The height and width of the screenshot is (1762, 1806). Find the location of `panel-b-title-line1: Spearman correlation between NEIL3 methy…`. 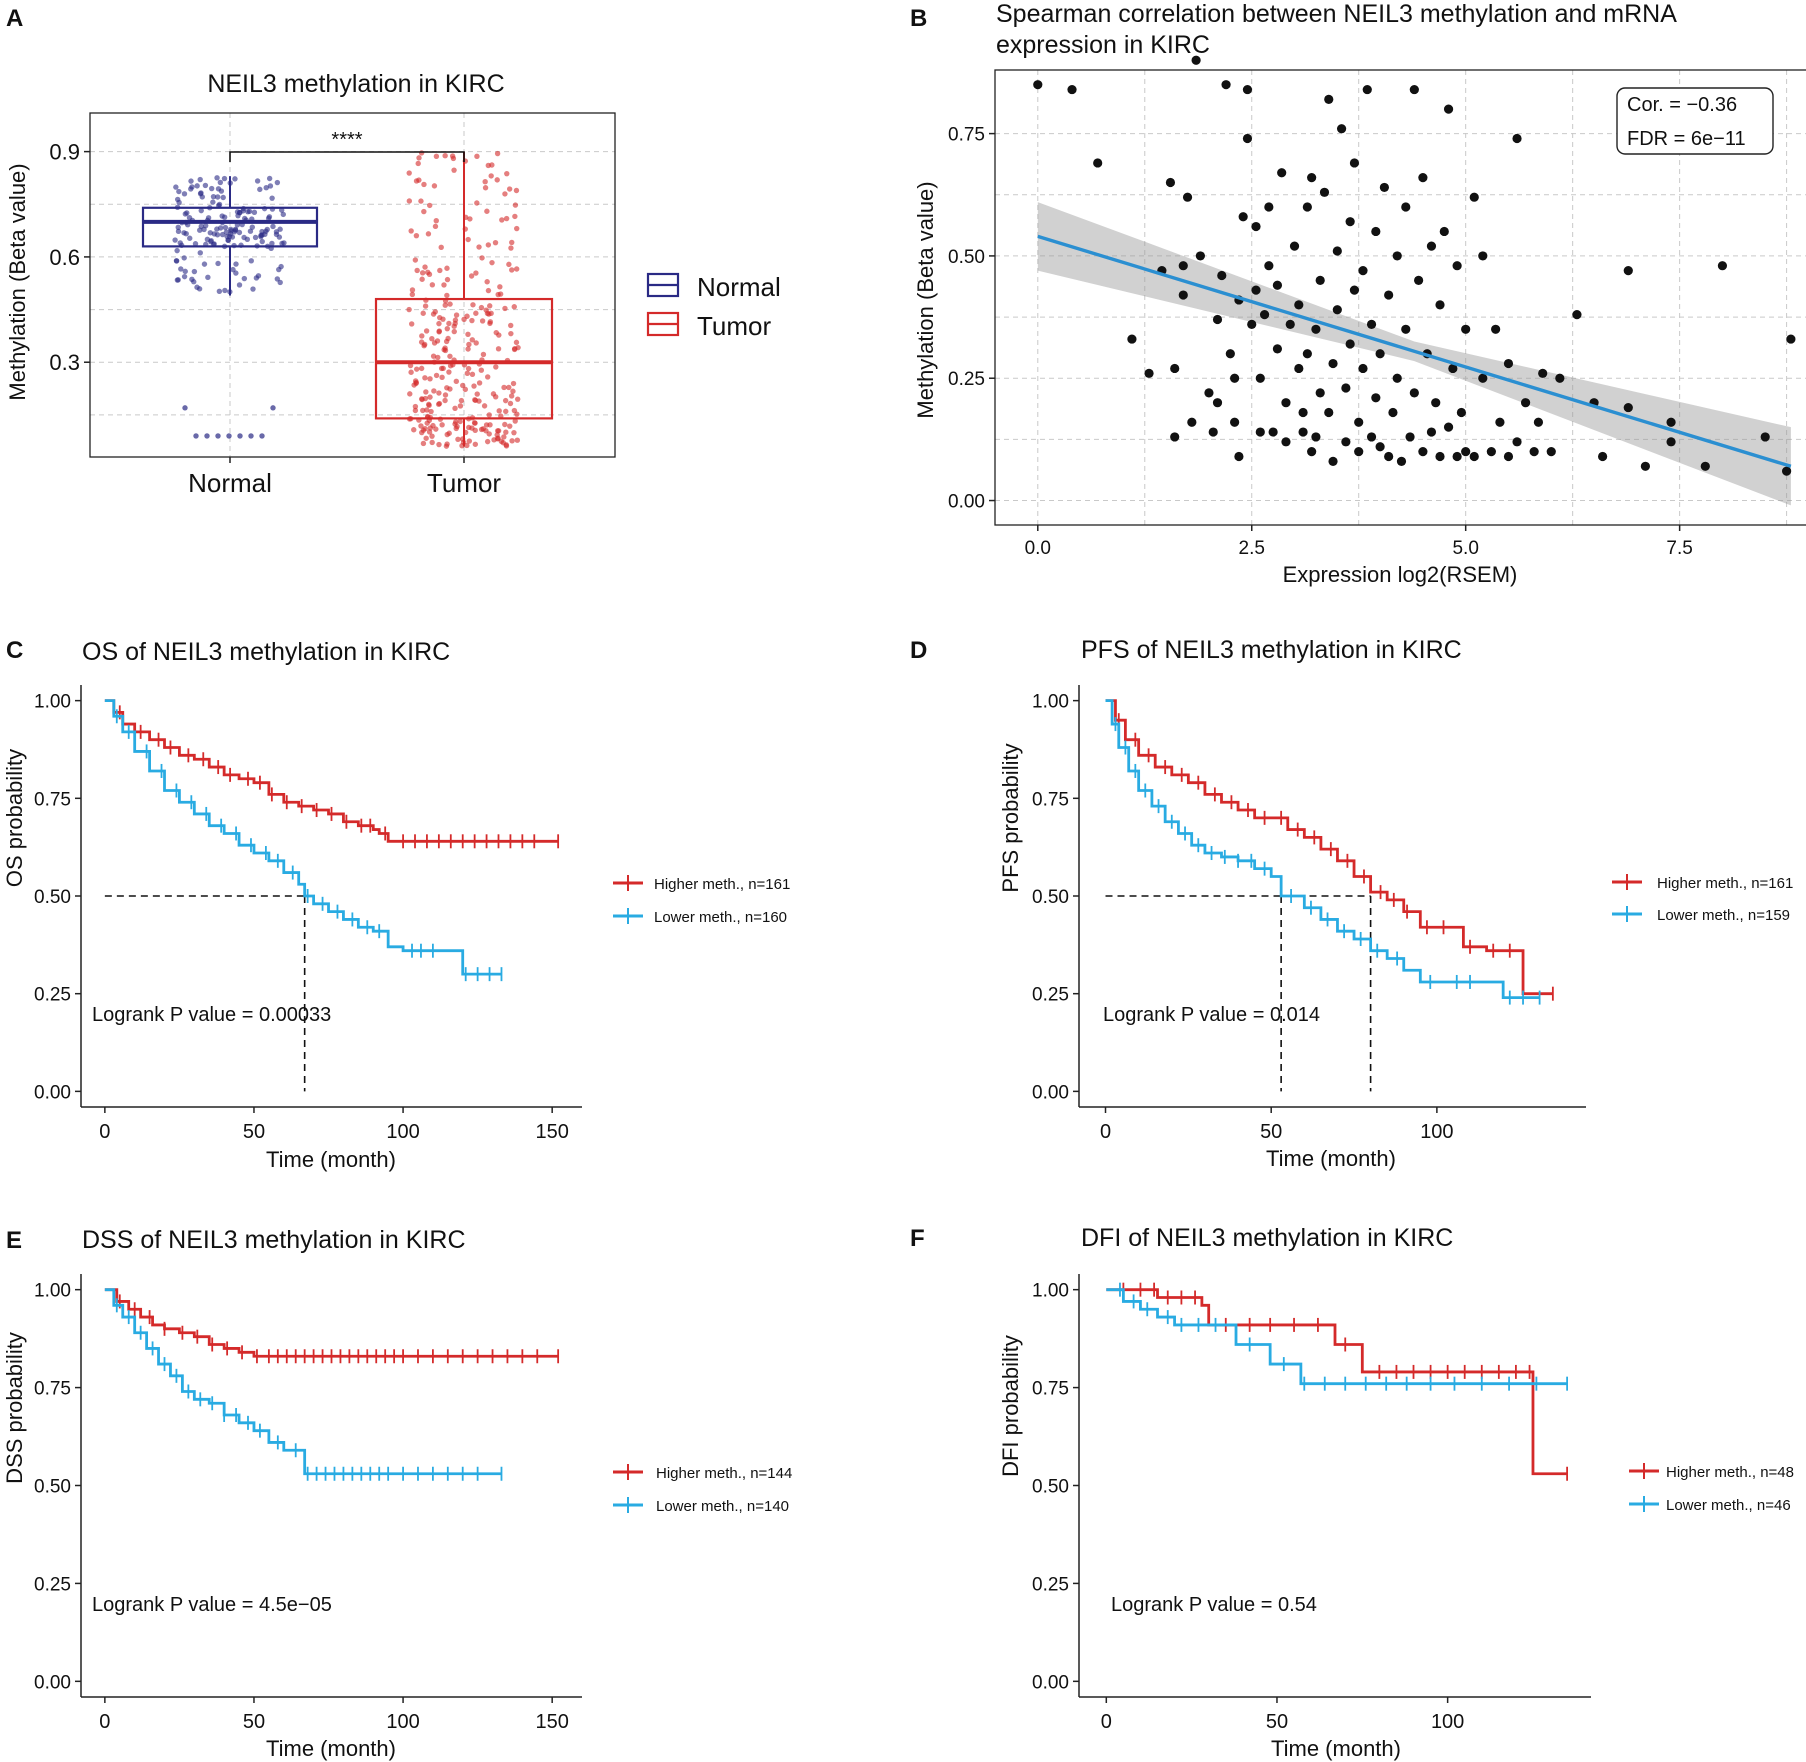

panel-b-title-line1: Spearman correlation between NEIL3 methy… is located at coordinates (1336, 14).